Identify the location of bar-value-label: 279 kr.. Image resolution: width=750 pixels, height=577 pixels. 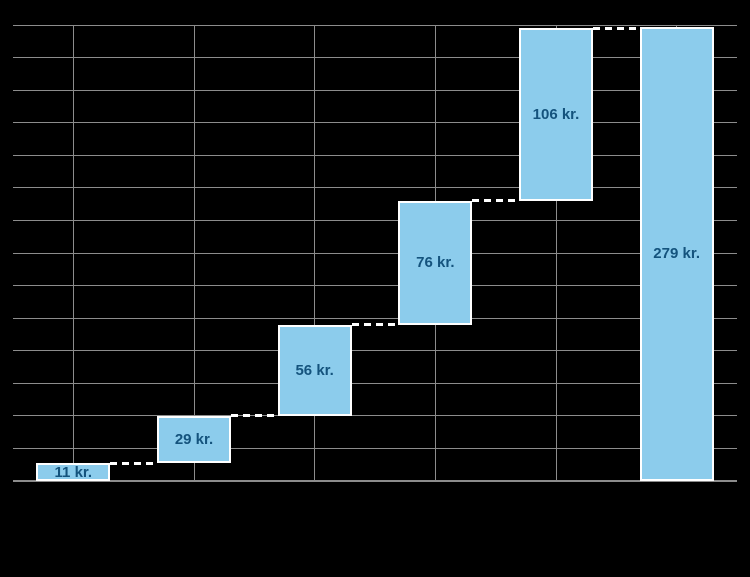
(677, 254).